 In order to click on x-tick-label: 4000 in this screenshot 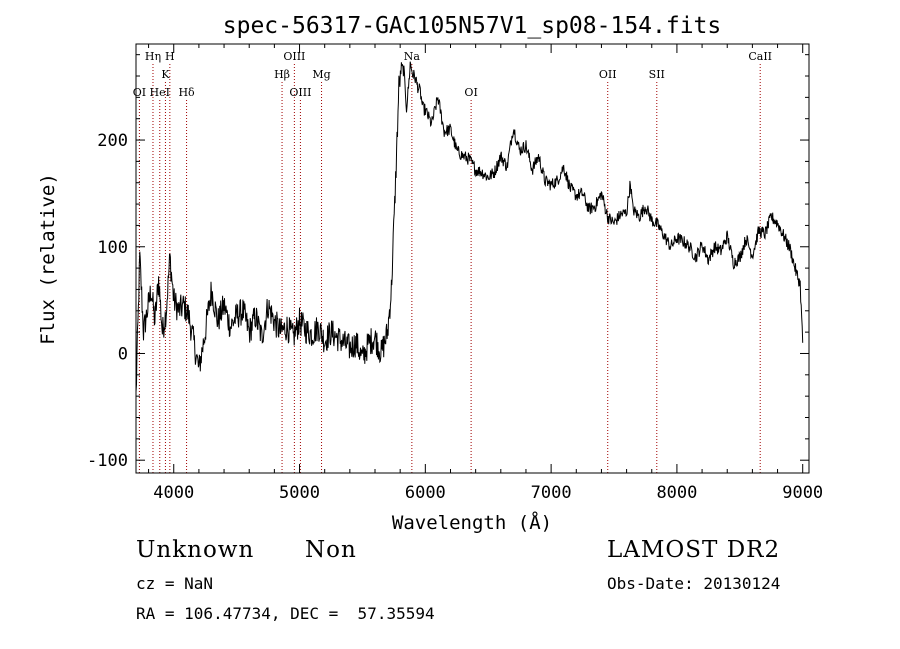, I will do `click(173, 493)`.